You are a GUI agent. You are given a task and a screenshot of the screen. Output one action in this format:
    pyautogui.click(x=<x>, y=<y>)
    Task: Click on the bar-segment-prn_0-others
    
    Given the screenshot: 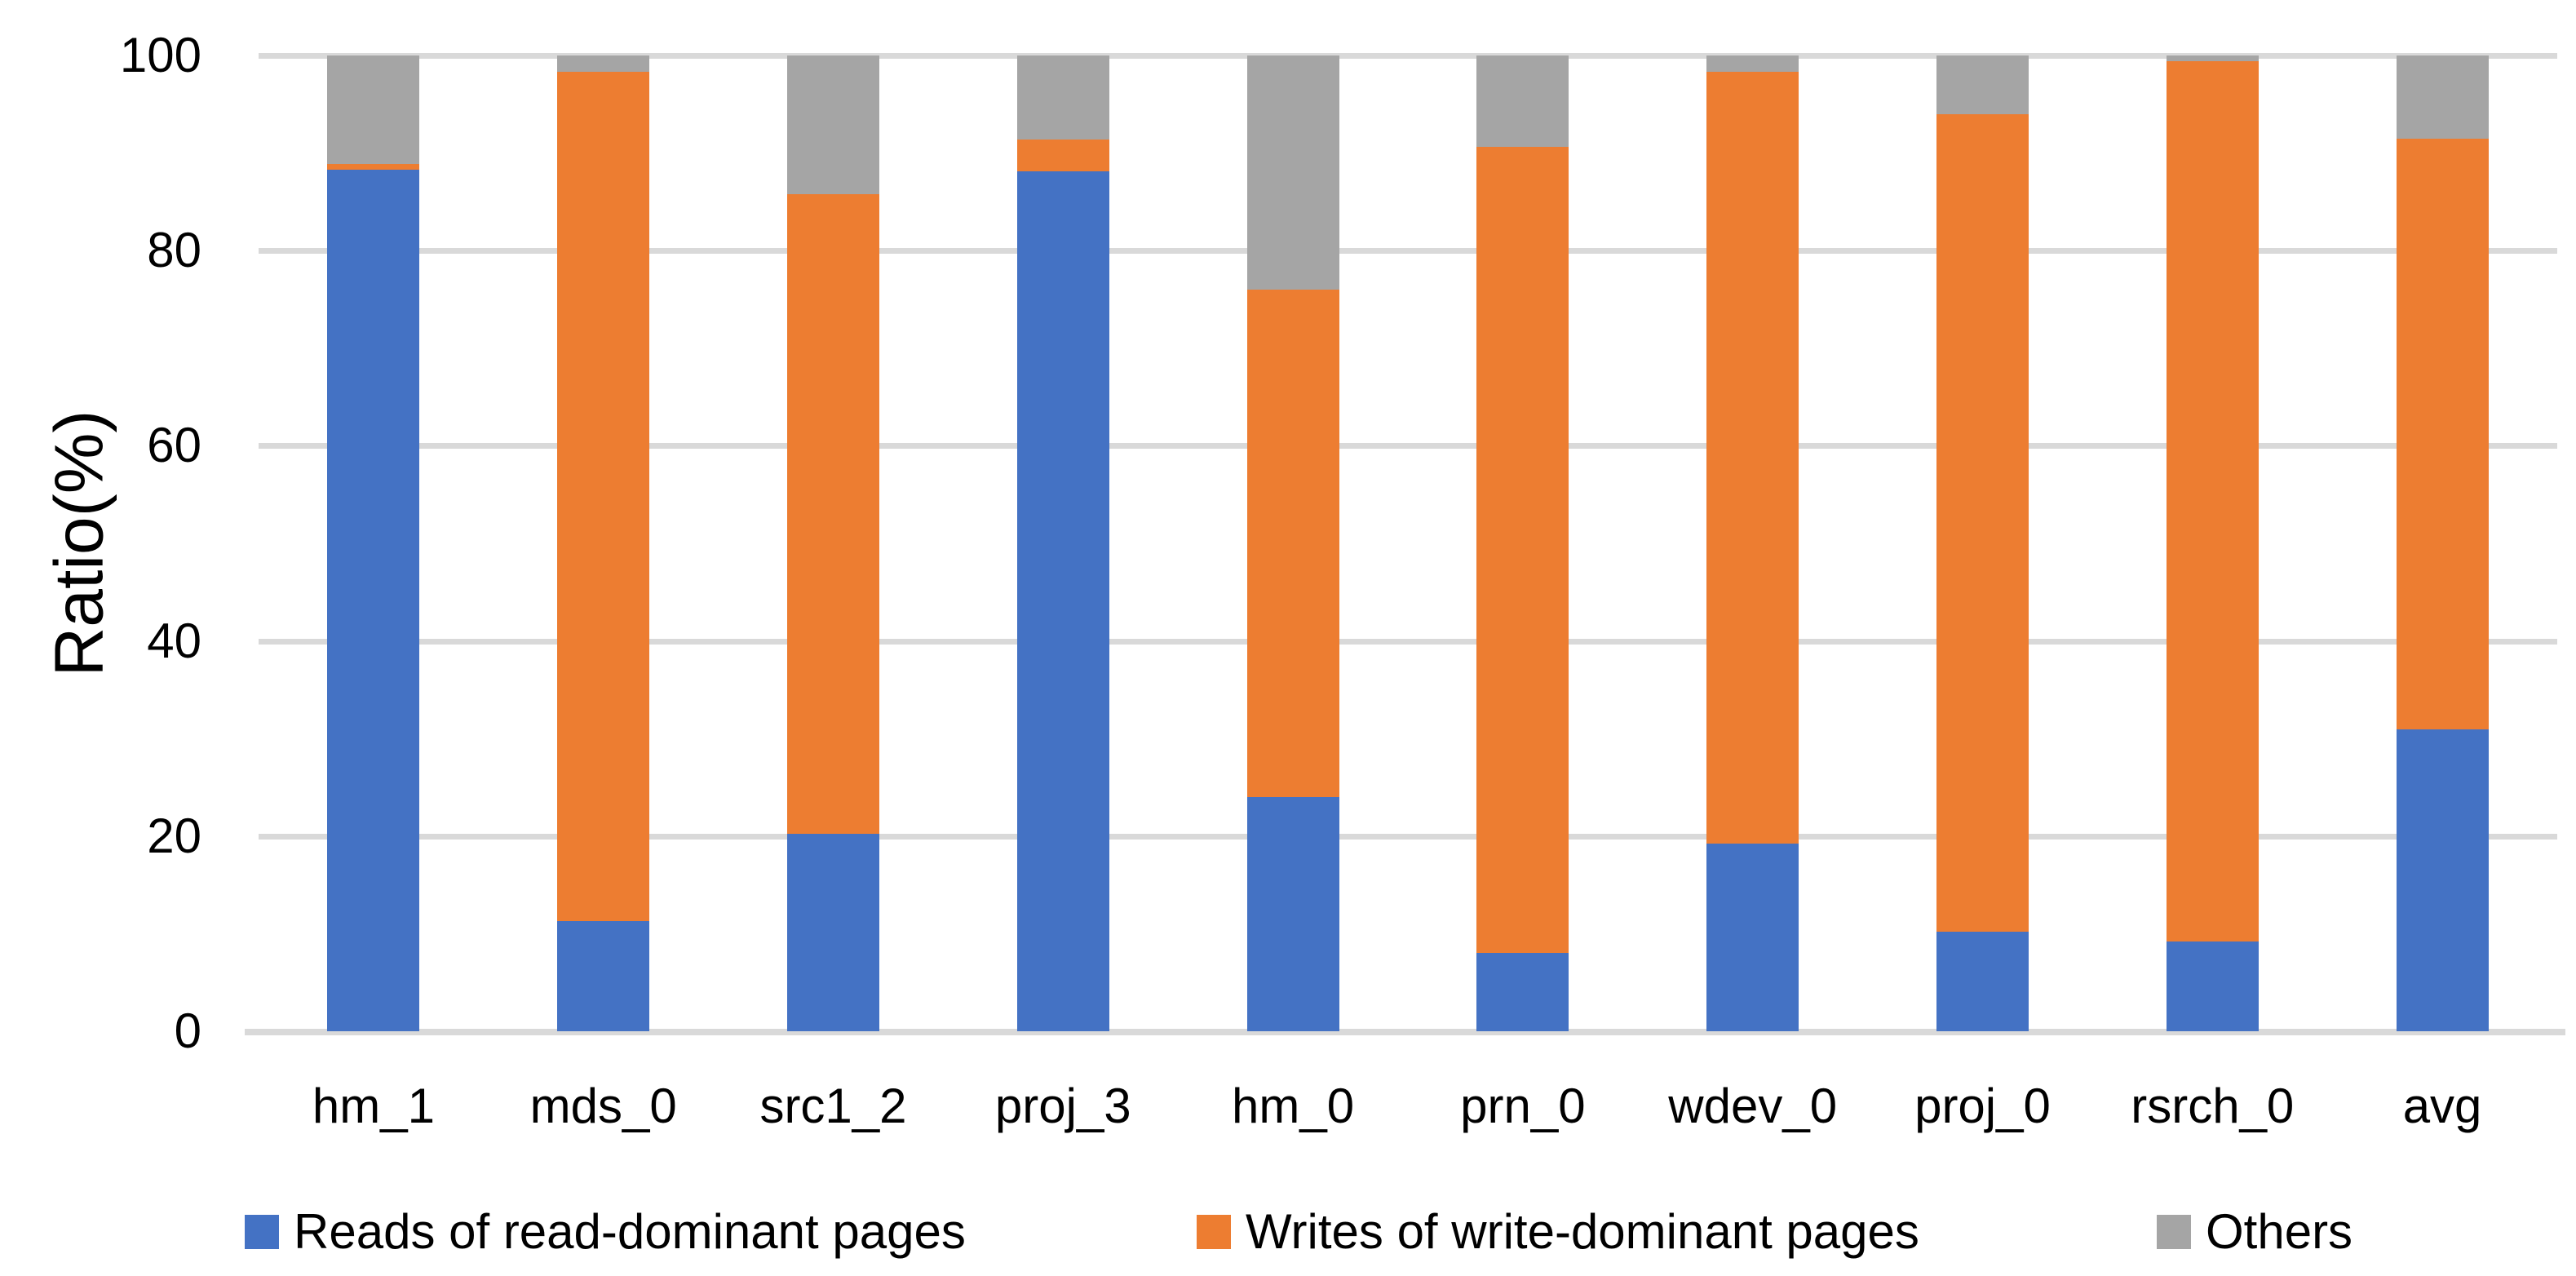 What is the action you would take?
    pyautogui.click(x=1522, y=102)
    